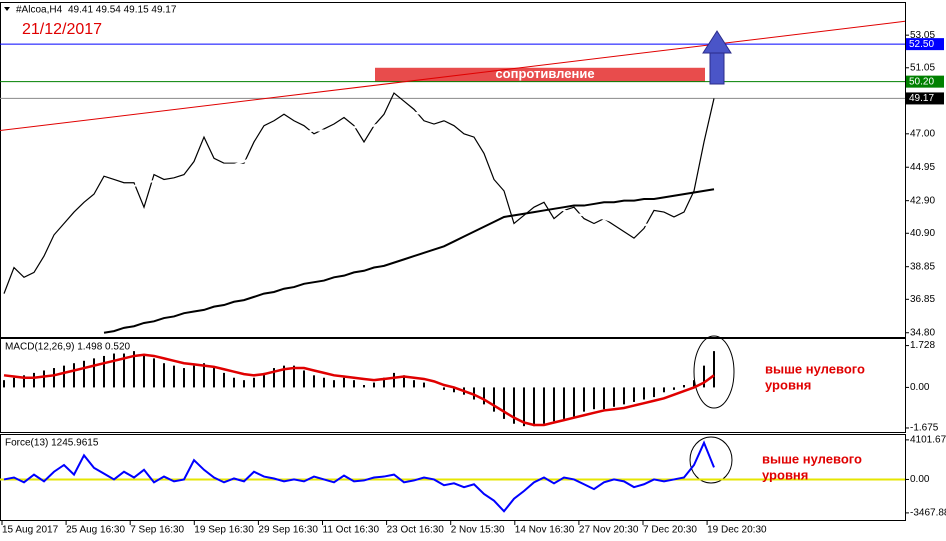  I want to click on y-tick-label: 44.95, so click(922, 167).